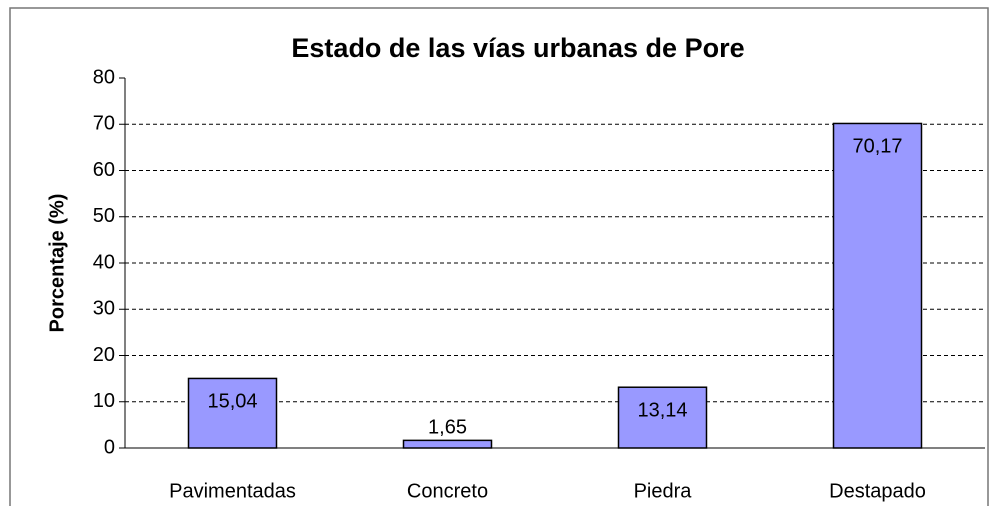 The image size is (993, 506). I want to click on y-axis-label: Porcentaje (%), so click(57, 263).